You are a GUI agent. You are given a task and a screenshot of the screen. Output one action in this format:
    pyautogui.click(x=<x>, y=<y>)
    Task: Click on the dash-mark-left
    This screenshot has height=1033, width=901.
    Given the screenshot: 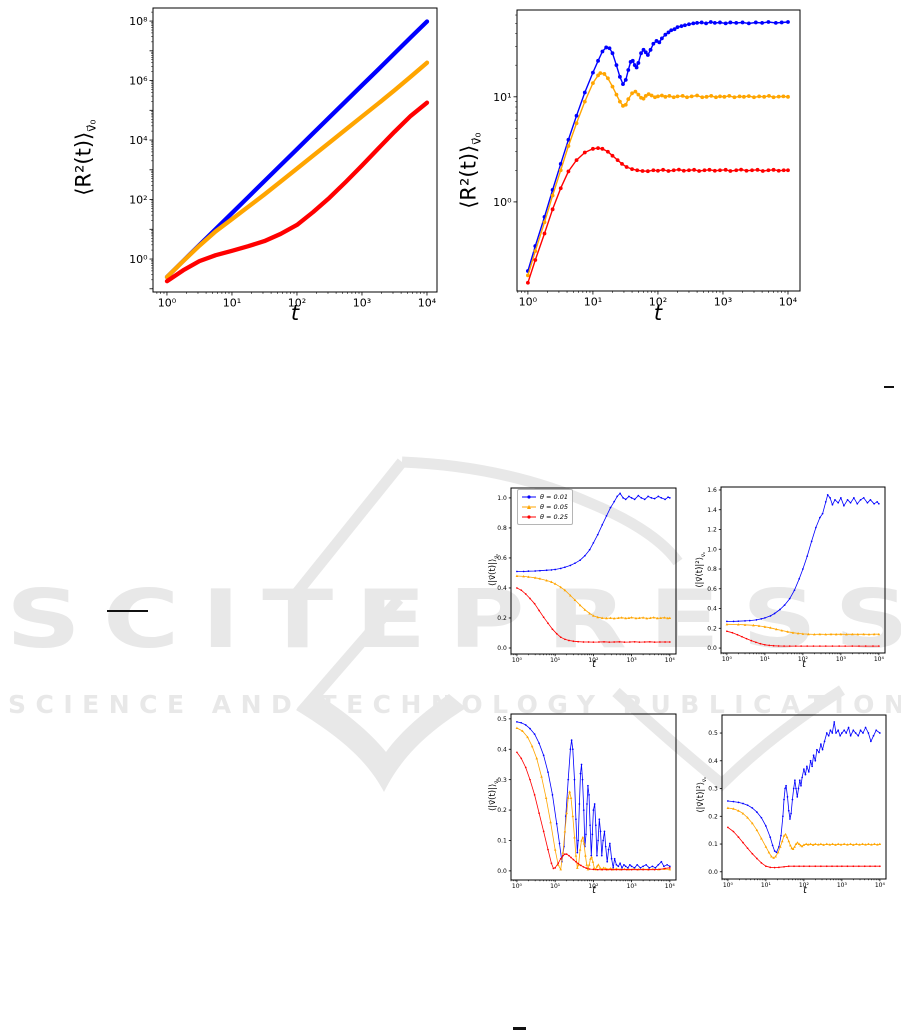 What is the action you would take?
    pyautogui.click(x=127, y=611)
    